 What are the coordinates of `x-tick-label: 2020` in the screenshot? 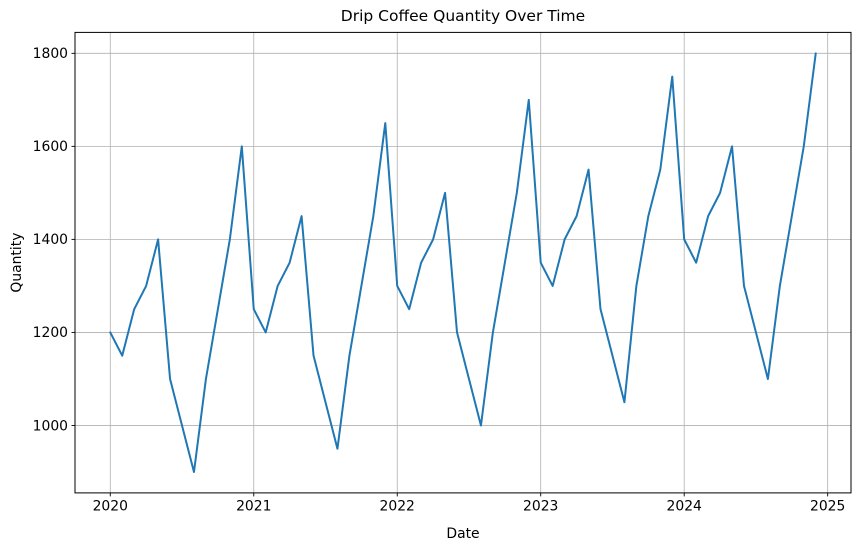 It's located at (110, 506).